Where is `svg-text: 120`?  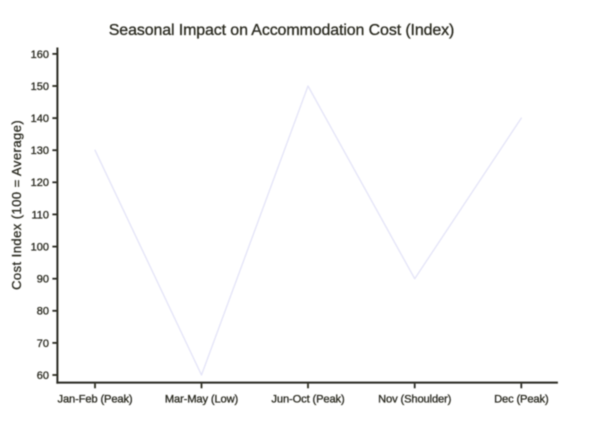
svg-text: 120 is located at coordinates (40, 183).